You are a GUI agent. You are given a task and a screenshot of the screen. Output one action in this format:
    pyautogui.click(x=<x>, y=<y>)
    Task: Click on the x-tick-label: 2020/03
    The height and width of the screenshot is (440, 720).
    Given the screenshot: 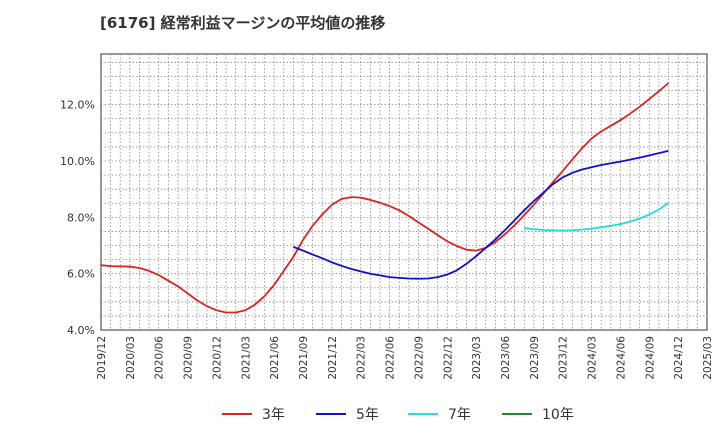 What is the action you would take?
    pyautogui.click(x=131, y=358)
    